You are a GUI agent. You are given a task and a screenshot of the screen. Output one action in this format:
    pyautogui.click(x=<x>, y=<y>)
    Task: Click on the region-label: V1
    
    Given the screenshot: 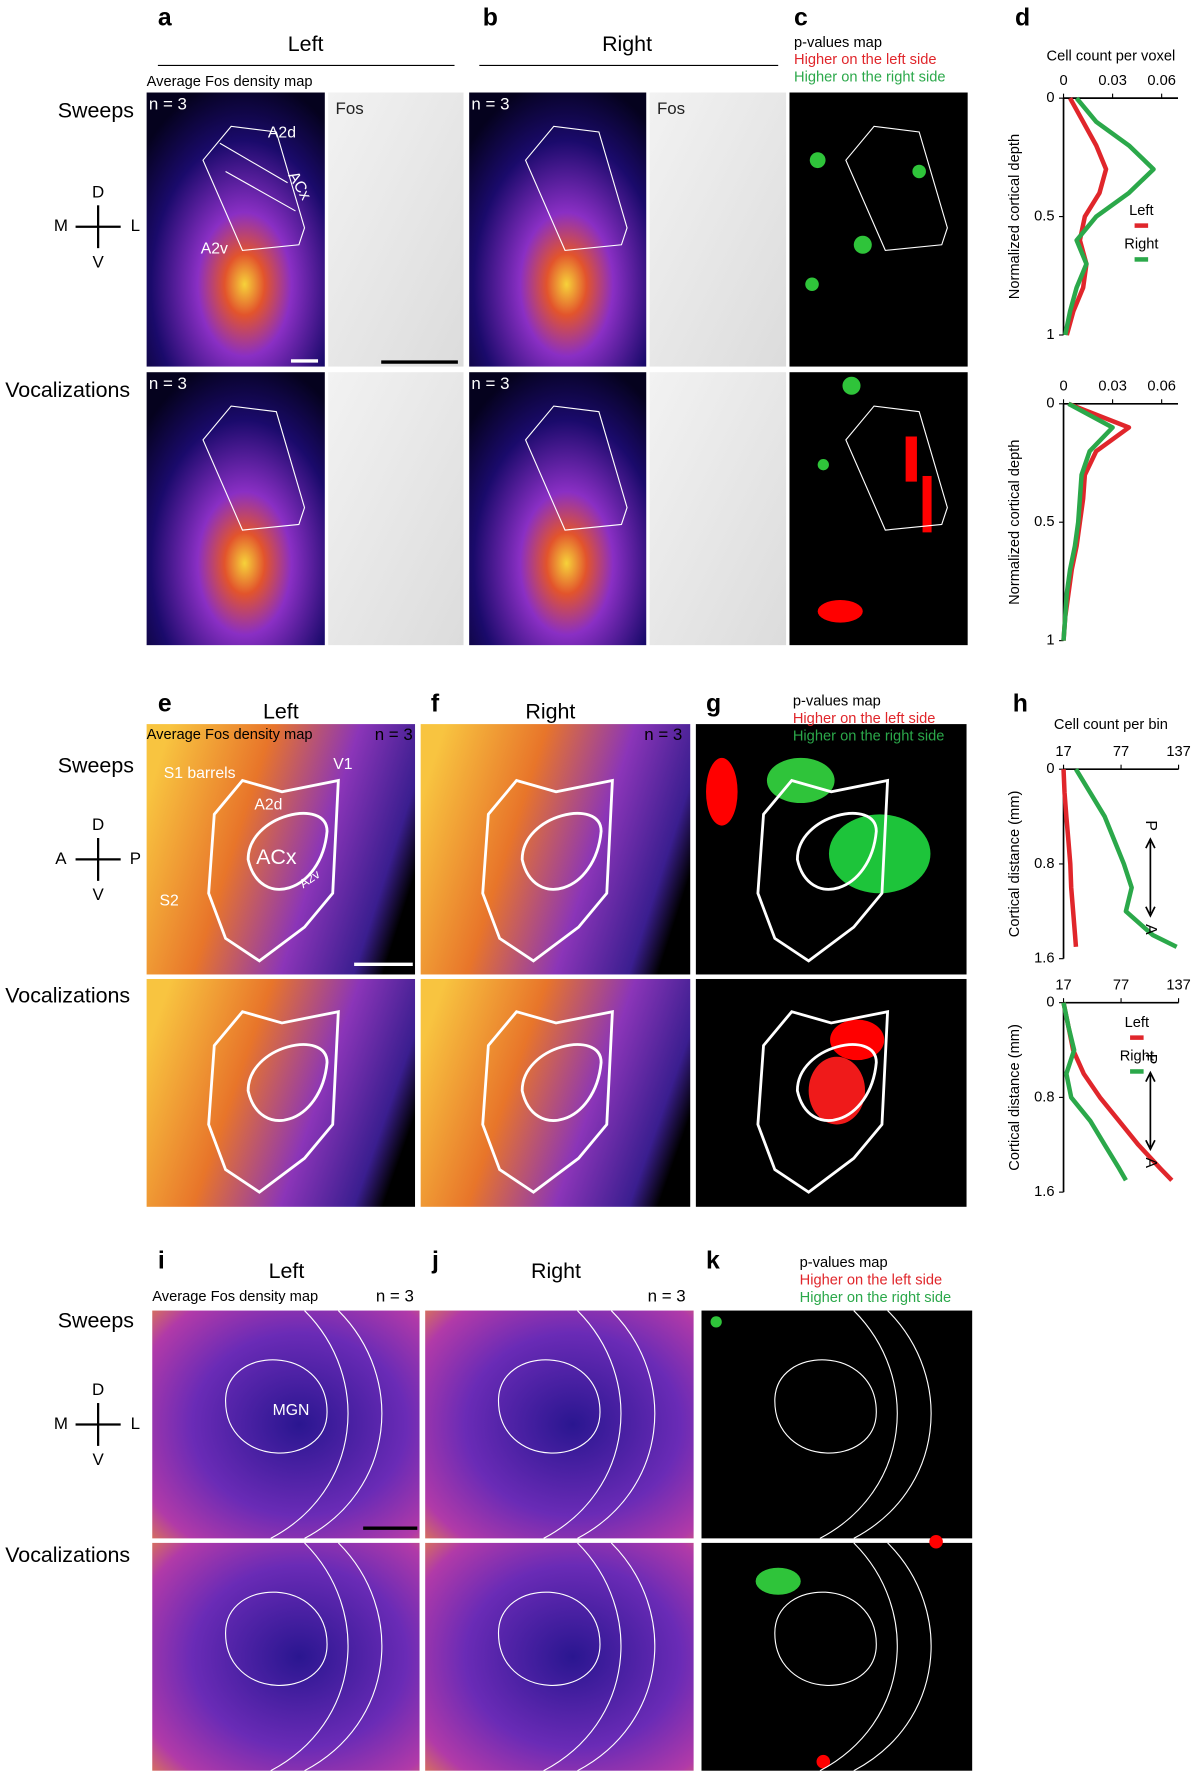 What is the action you would take?
    pyautogui.click(x=342, y=764)
    